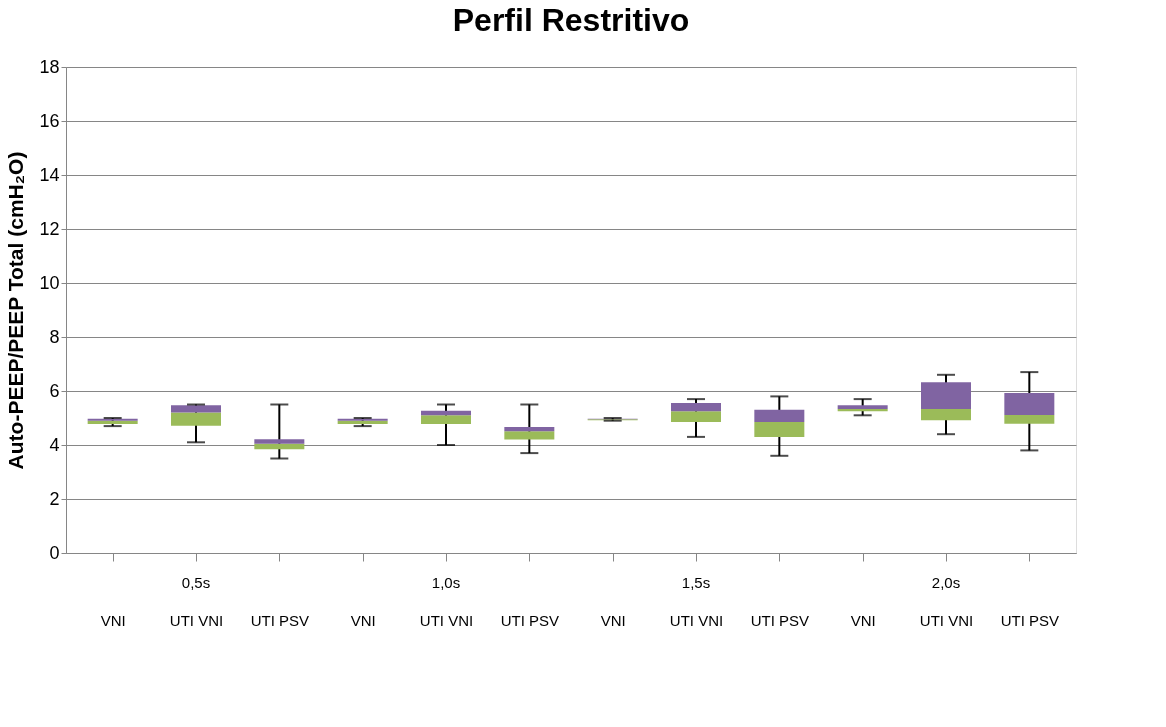 This screenshot has width=1166, height=727. What do you see at coordinates (54, 390) in the screenshot?
I see `y-tick-label: 6` at bounding box center [54, 390].